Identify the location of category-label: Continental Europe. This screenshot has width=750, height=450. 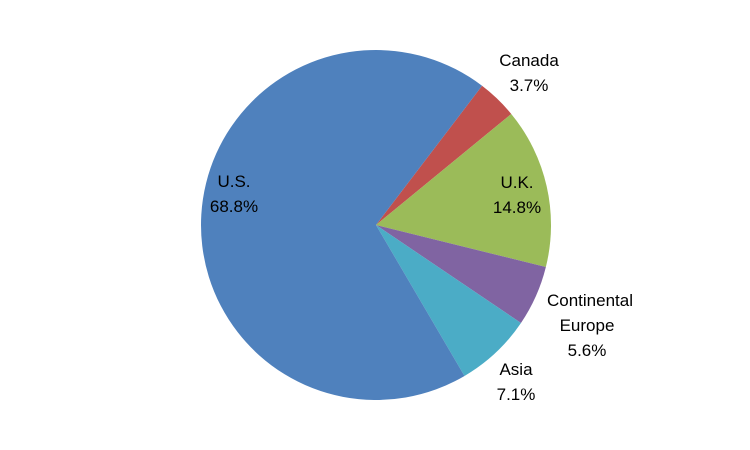
(590, 313).